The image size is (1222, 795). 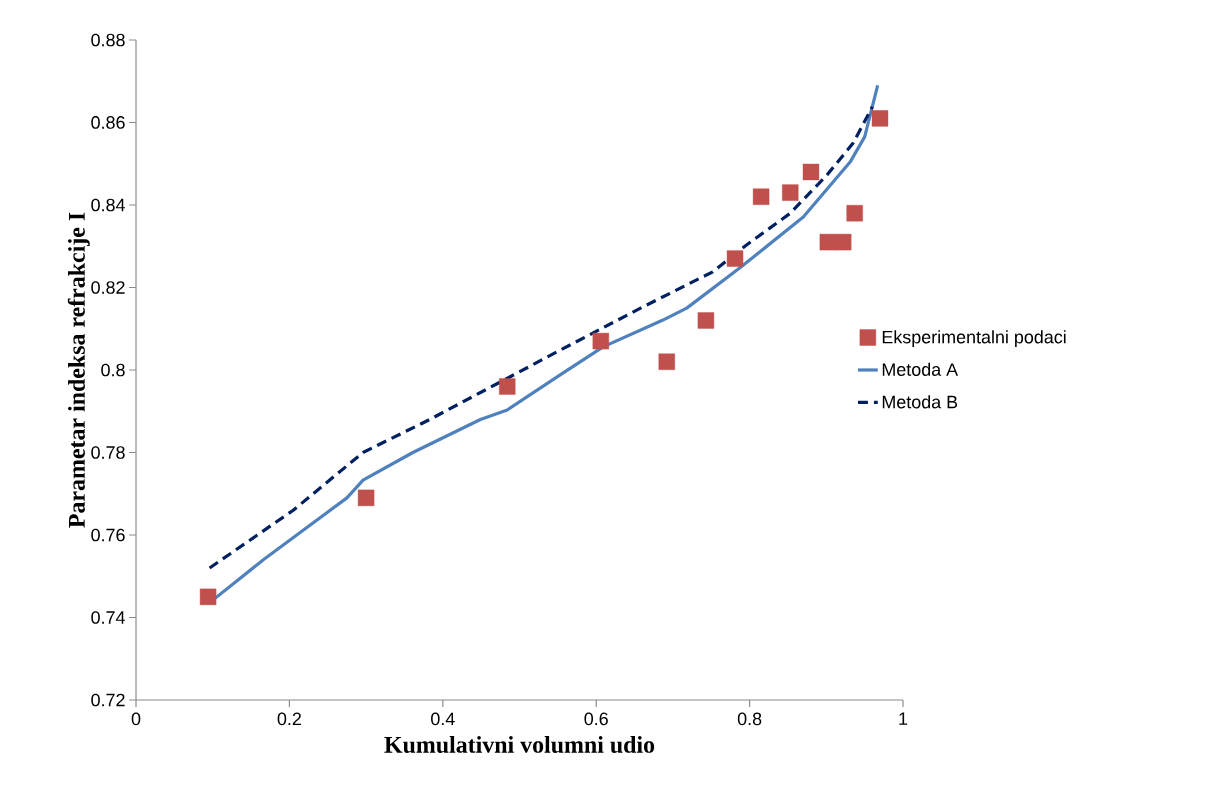 What do you see at coordinates (974, 338) in the screenshot?
I see `legend-label: Eksperimentalni podaci` at bounding box center [974, 338].